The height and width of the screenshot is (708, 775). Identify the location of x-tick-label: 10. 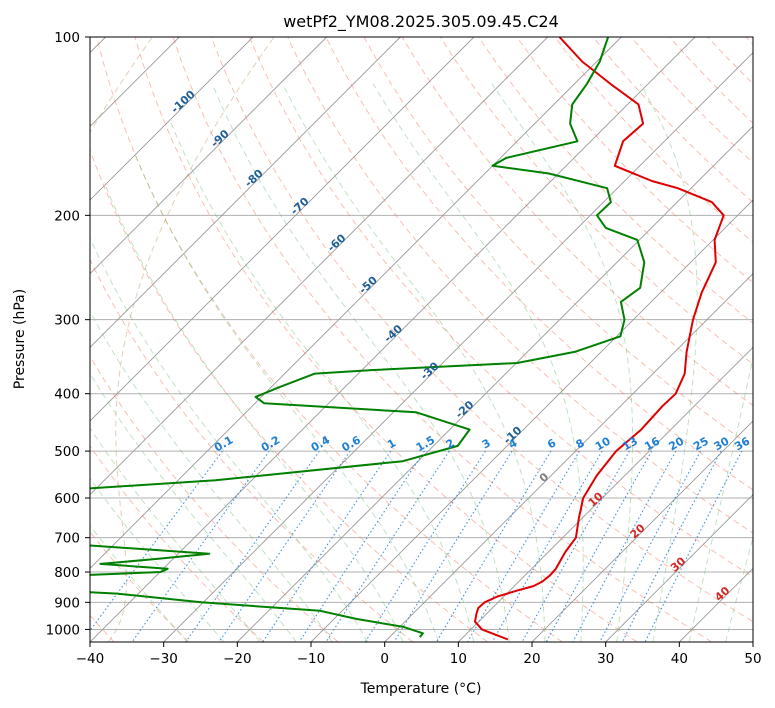
(458, 659).